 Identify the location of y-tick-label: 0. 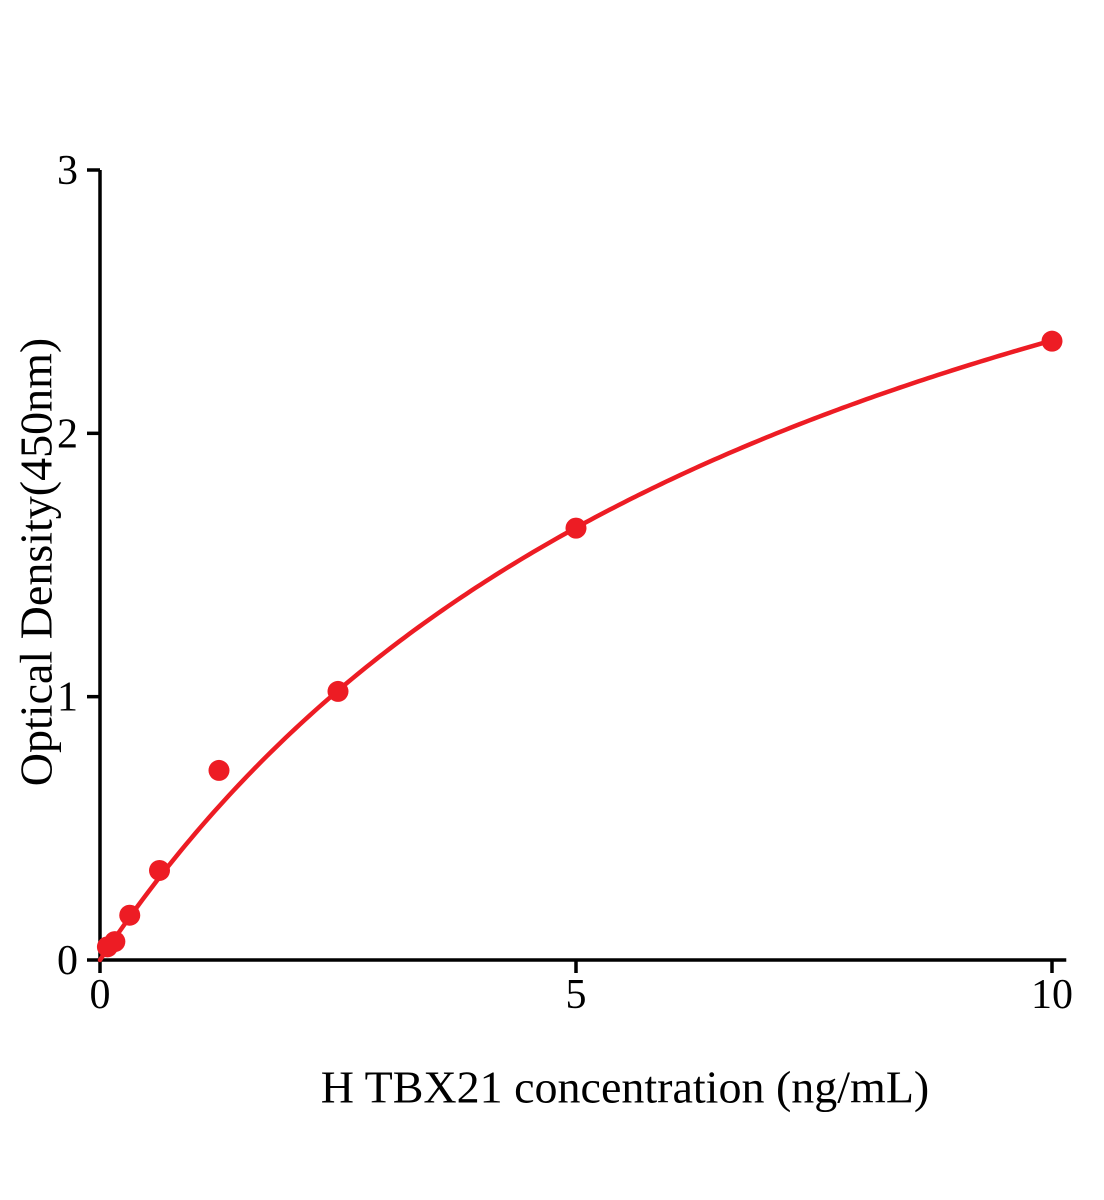
(67, 961).